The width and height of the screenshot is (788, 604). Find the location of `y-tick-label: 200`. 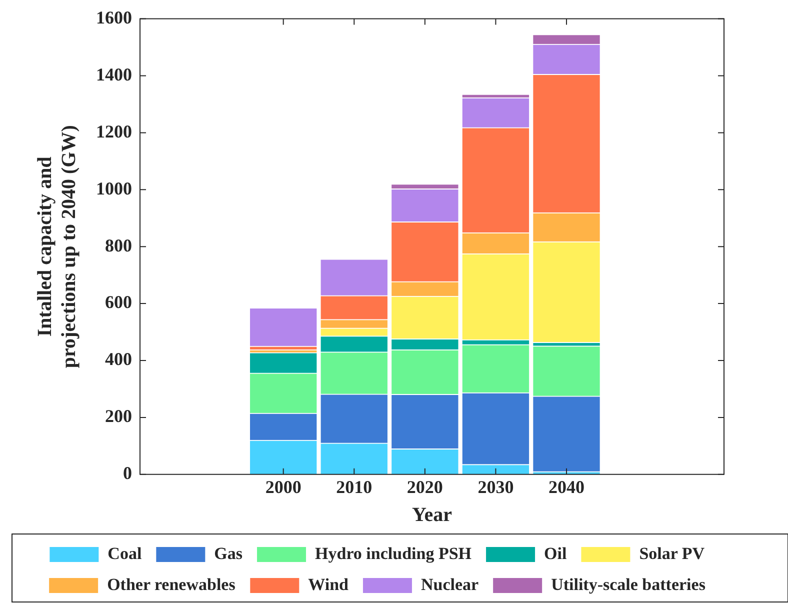

y-tick-label: 200 is located at coordinates (118, 416).